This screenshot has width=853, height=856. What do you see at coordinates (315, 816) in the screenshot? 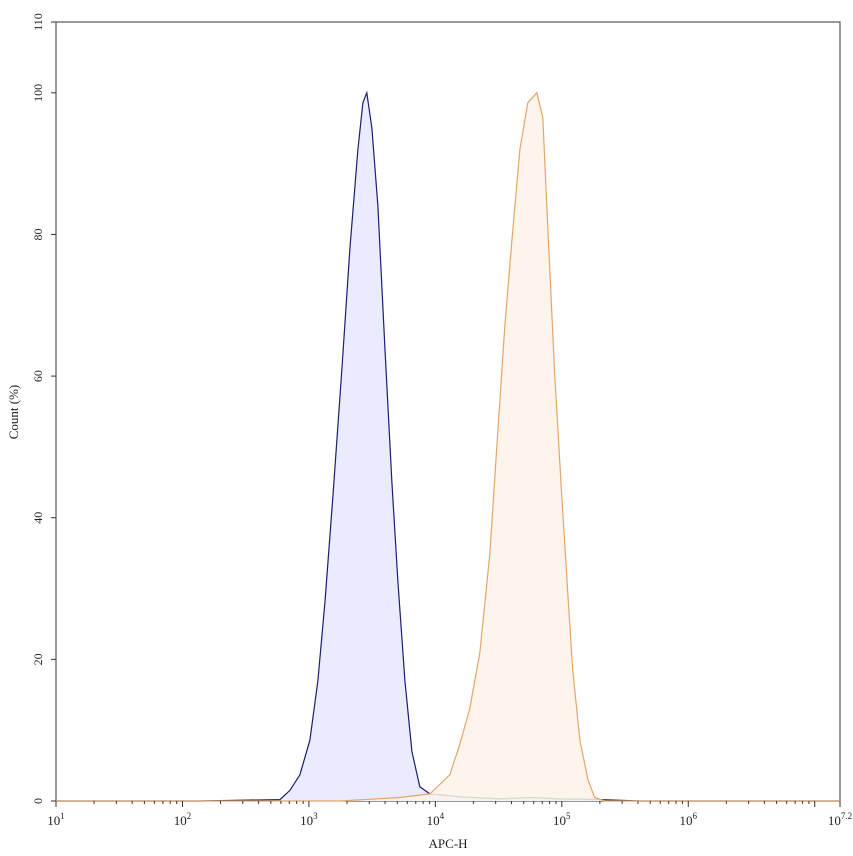
I see `x-tick-exponent: 3` at bounding box center [315, 816].